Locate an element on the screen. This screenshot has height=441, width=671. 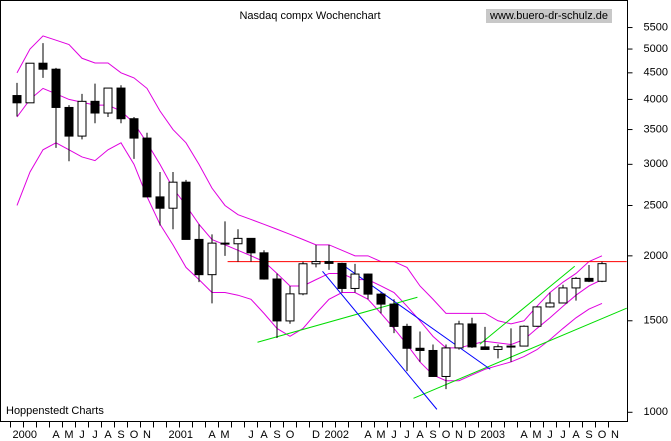
source-box is located at coordinates (549, 16).